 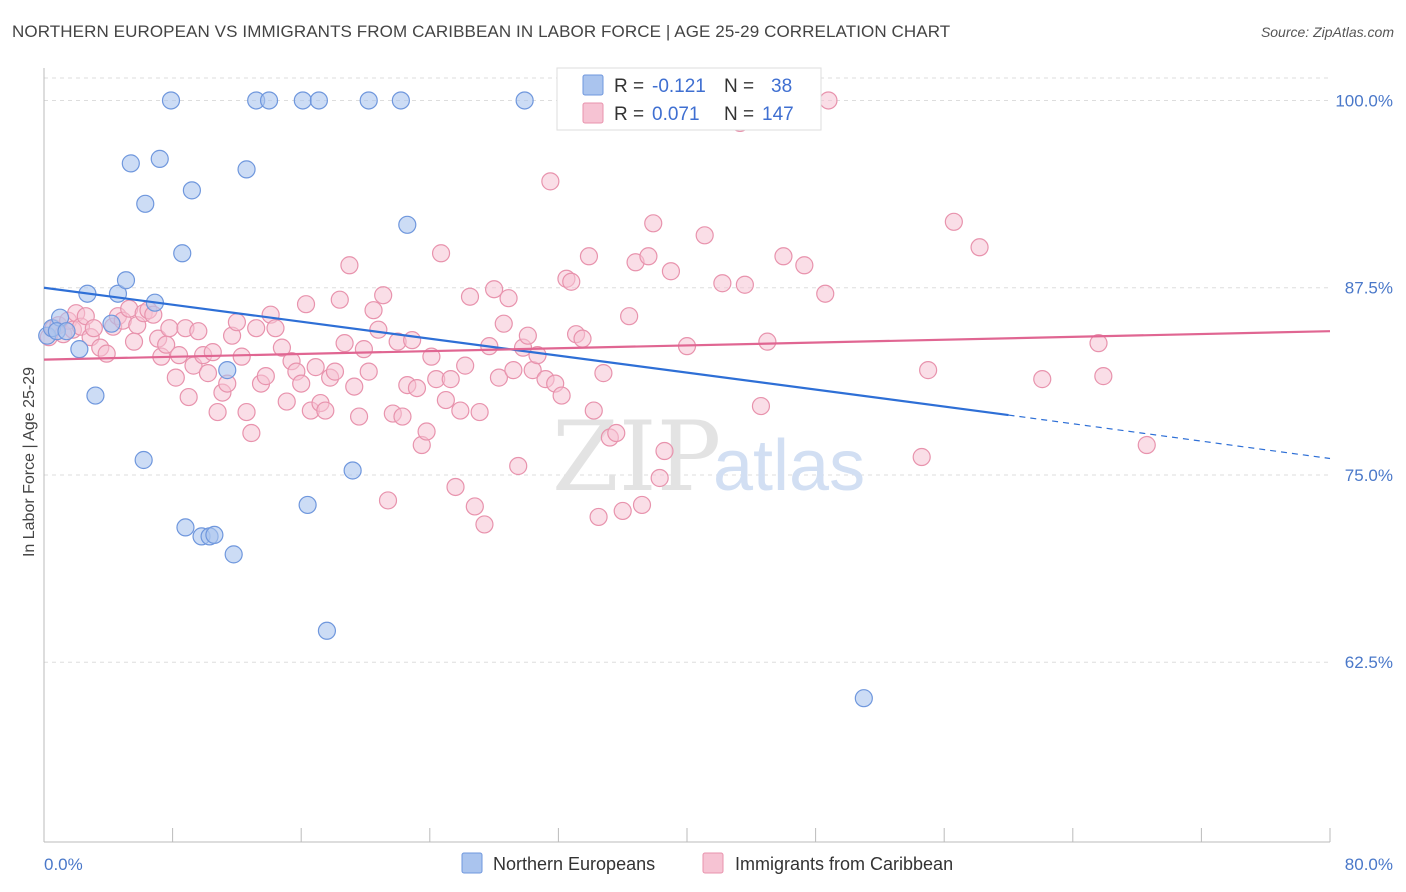 What do you see at coordinates (526, 351) in the screenshot?
I see `northern-european-trend-line` at bounding box center [526, 351].